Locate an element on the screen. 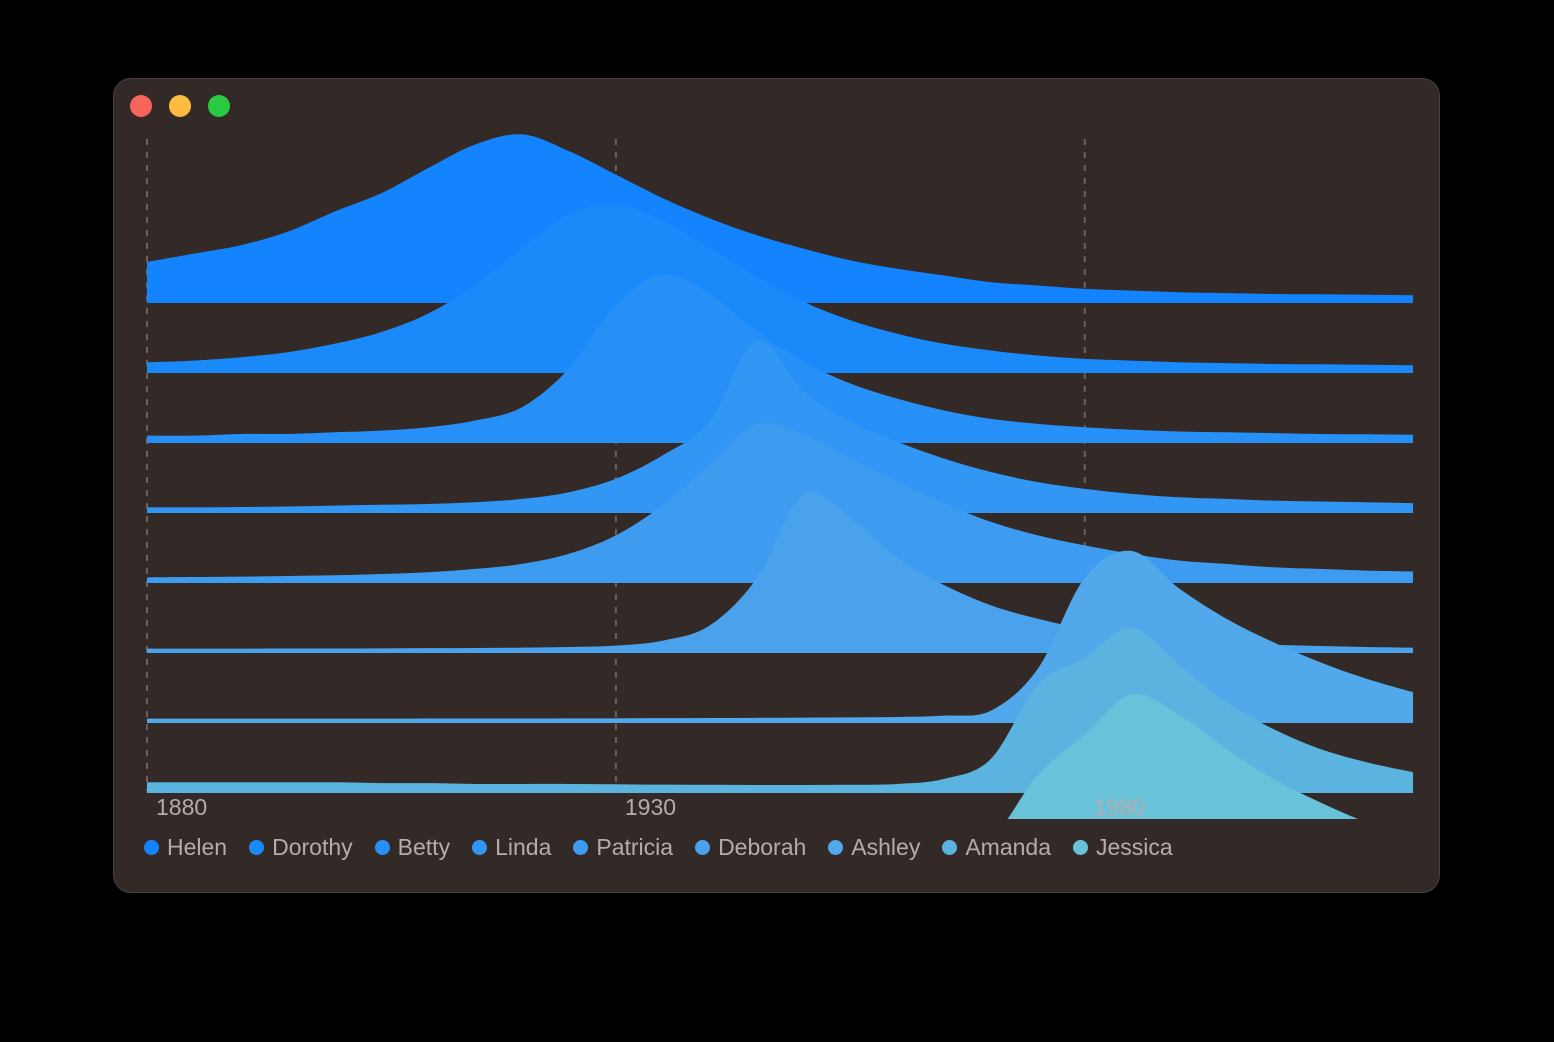 Image resolution: width=1554 pixels, height=1042 pixels. x-axis: 1880 1930 1980 is located at coordinates (776, 814).